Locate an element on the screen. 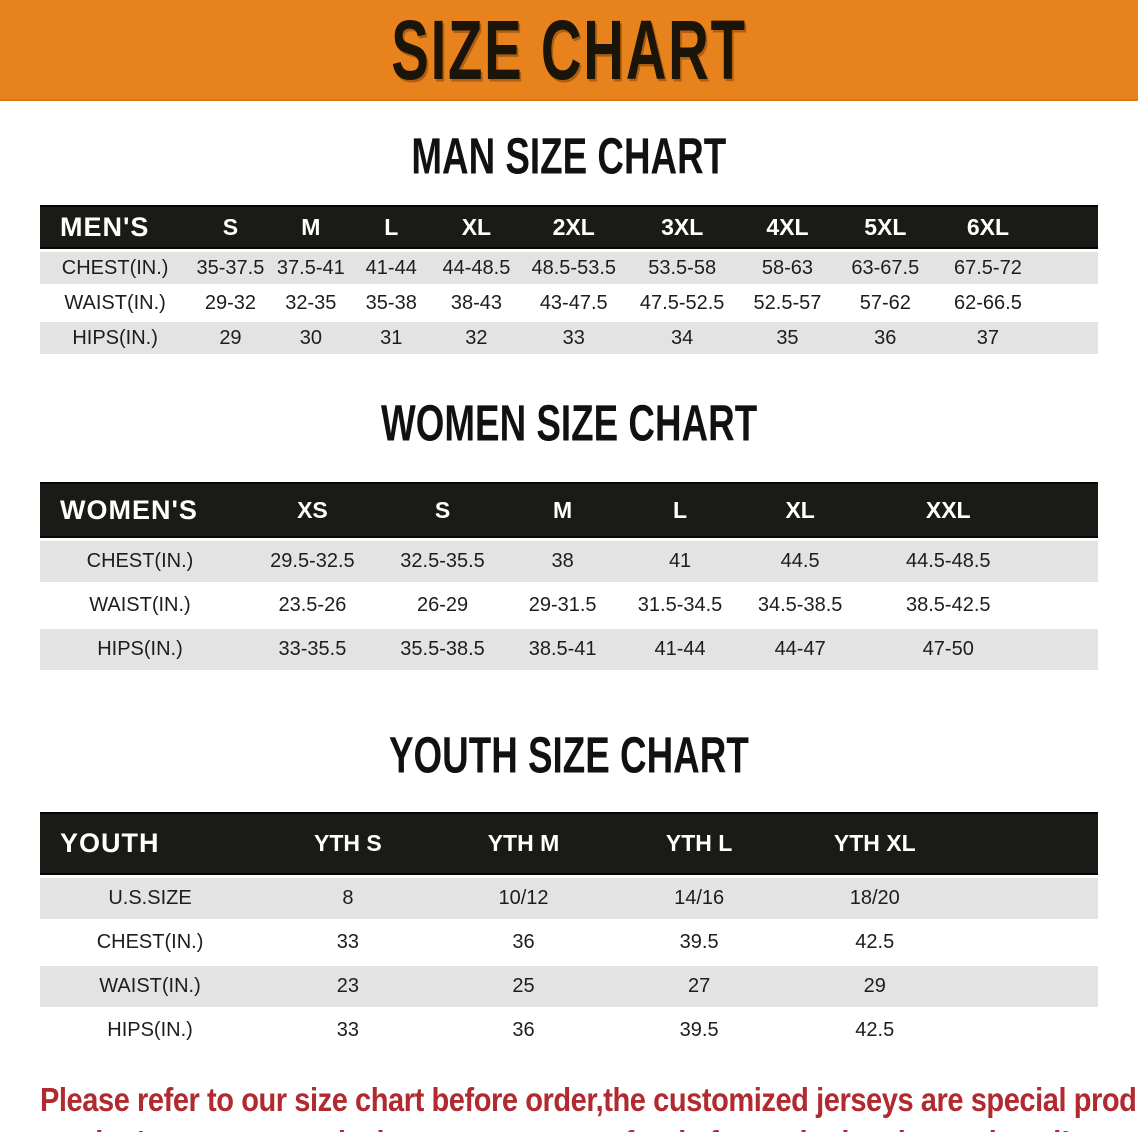 Image resolution: width=1138 pixels, height=1132 pixels. measurement-label-cell: U.S.SIZE is located at coordinates (150, 898).